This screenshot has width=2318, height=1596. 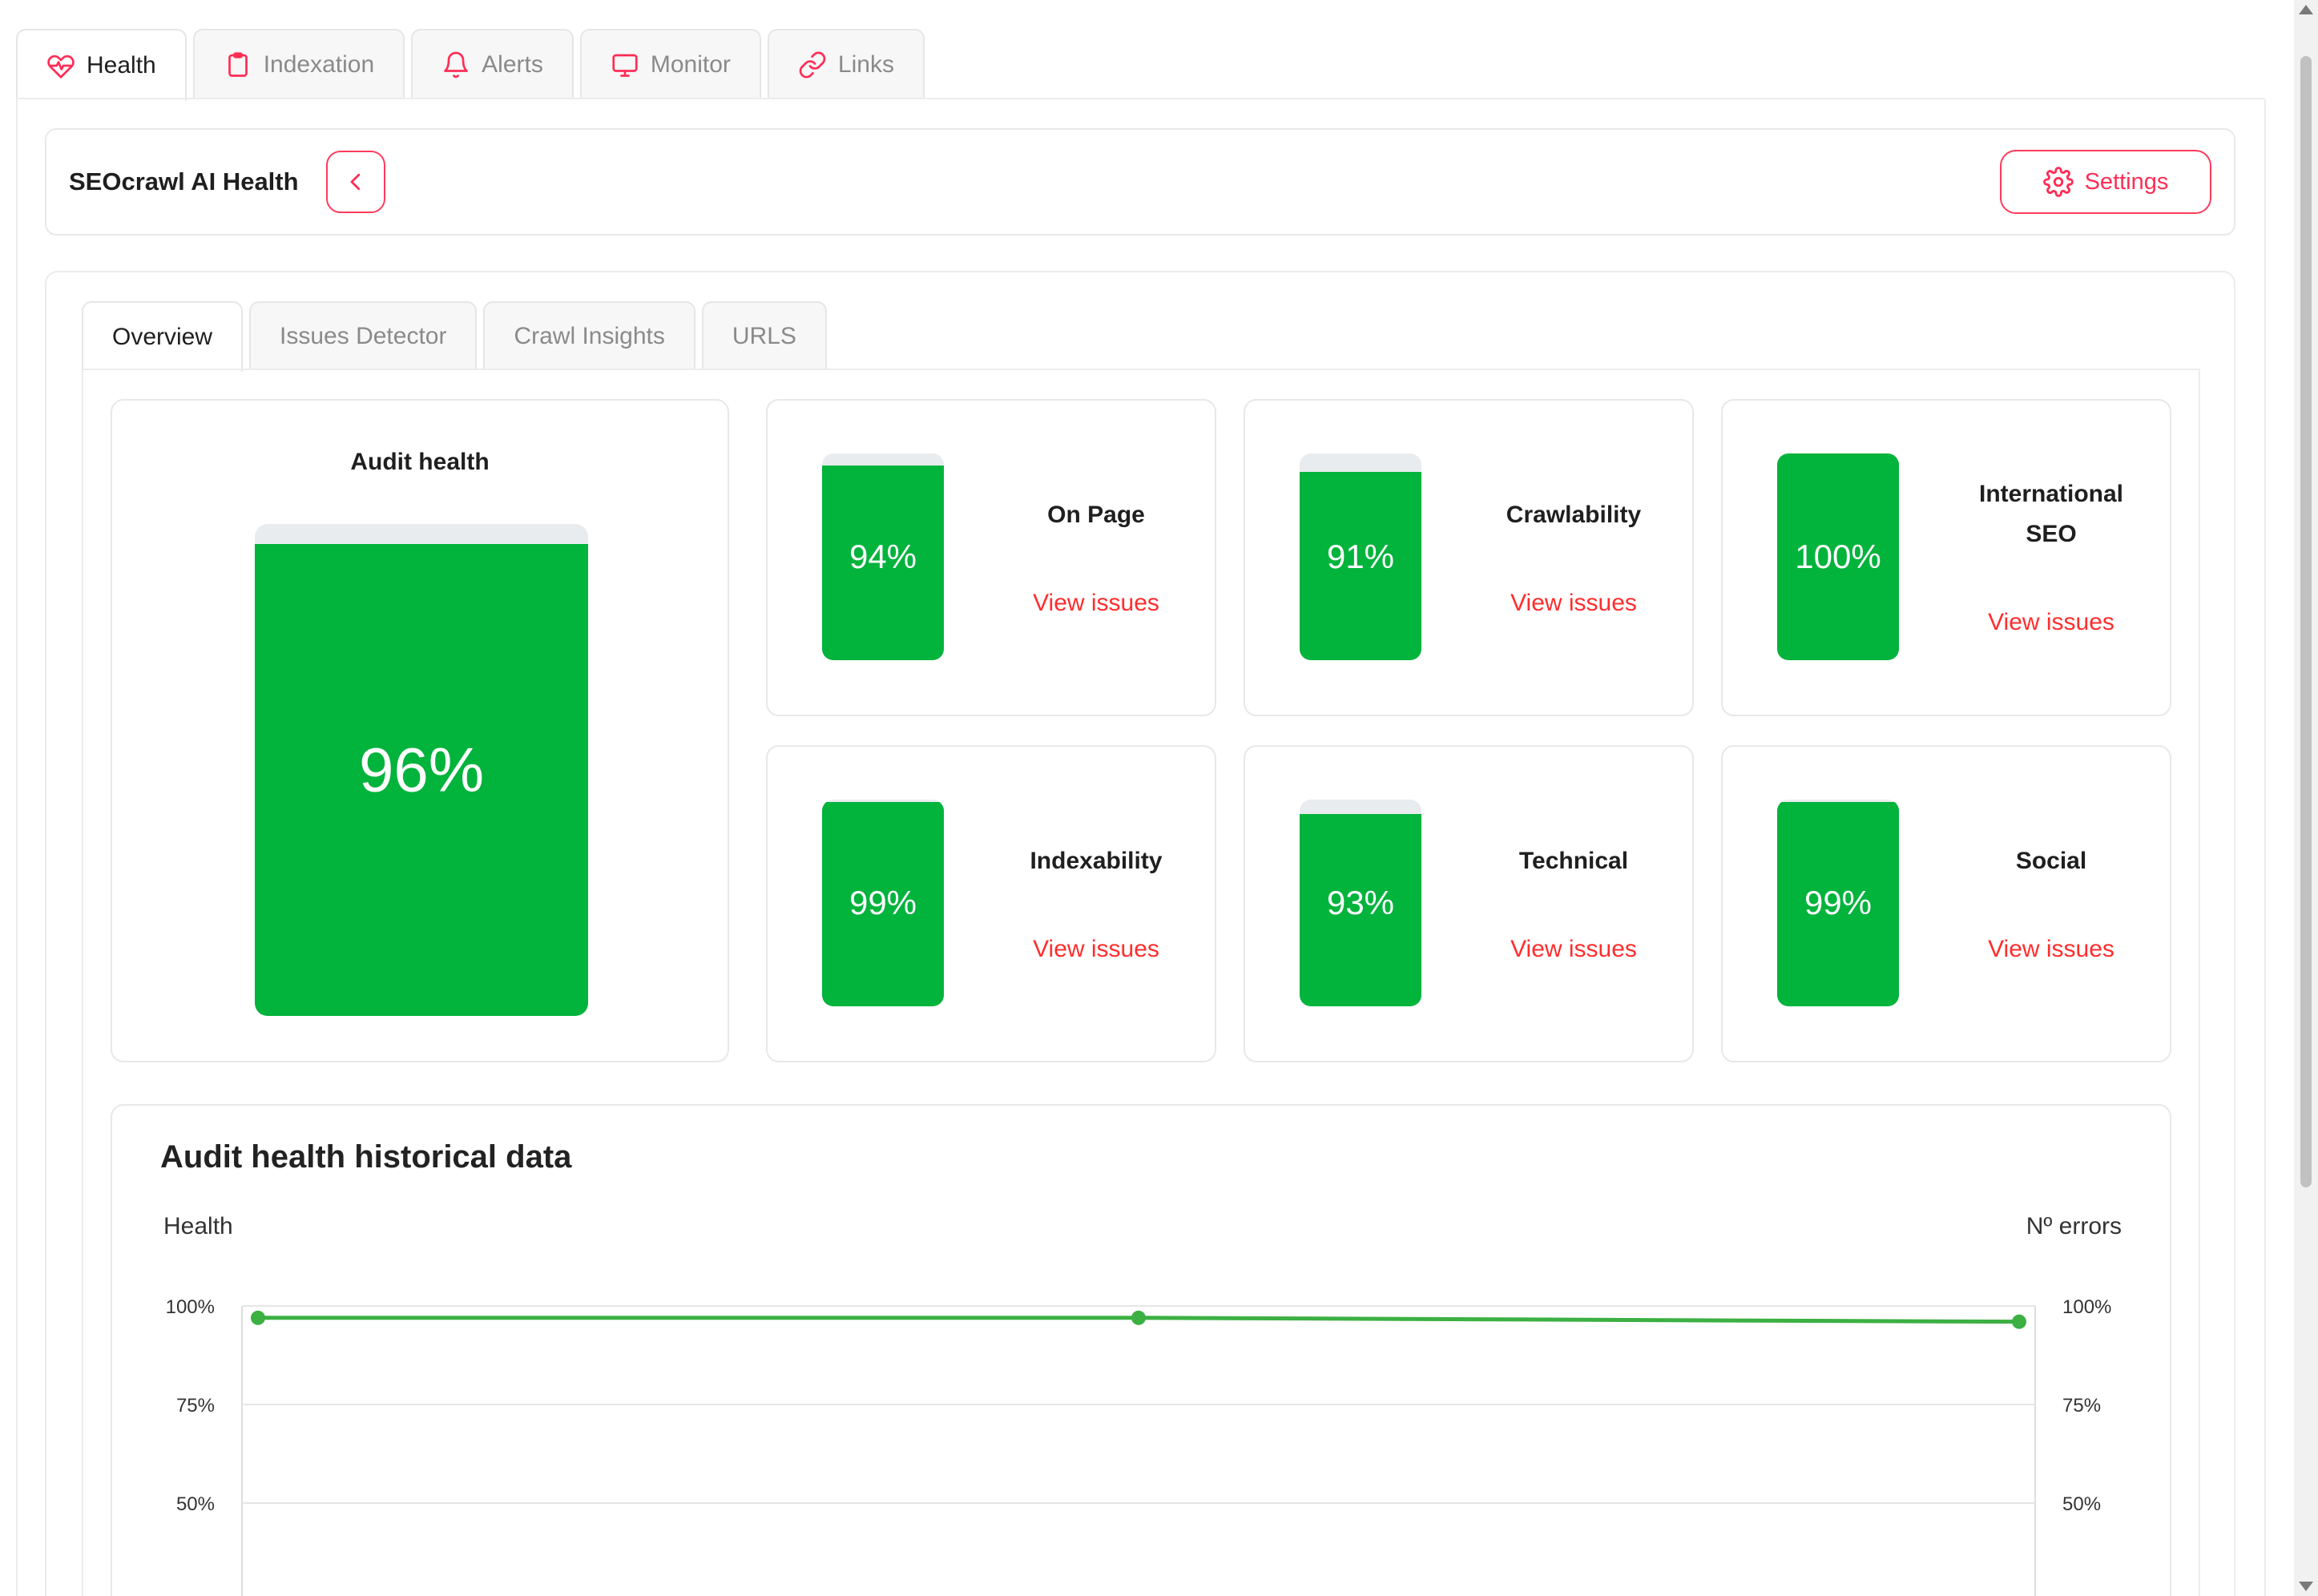 I want to click on metric-percent: 91%, so click(x=1360, y=556).